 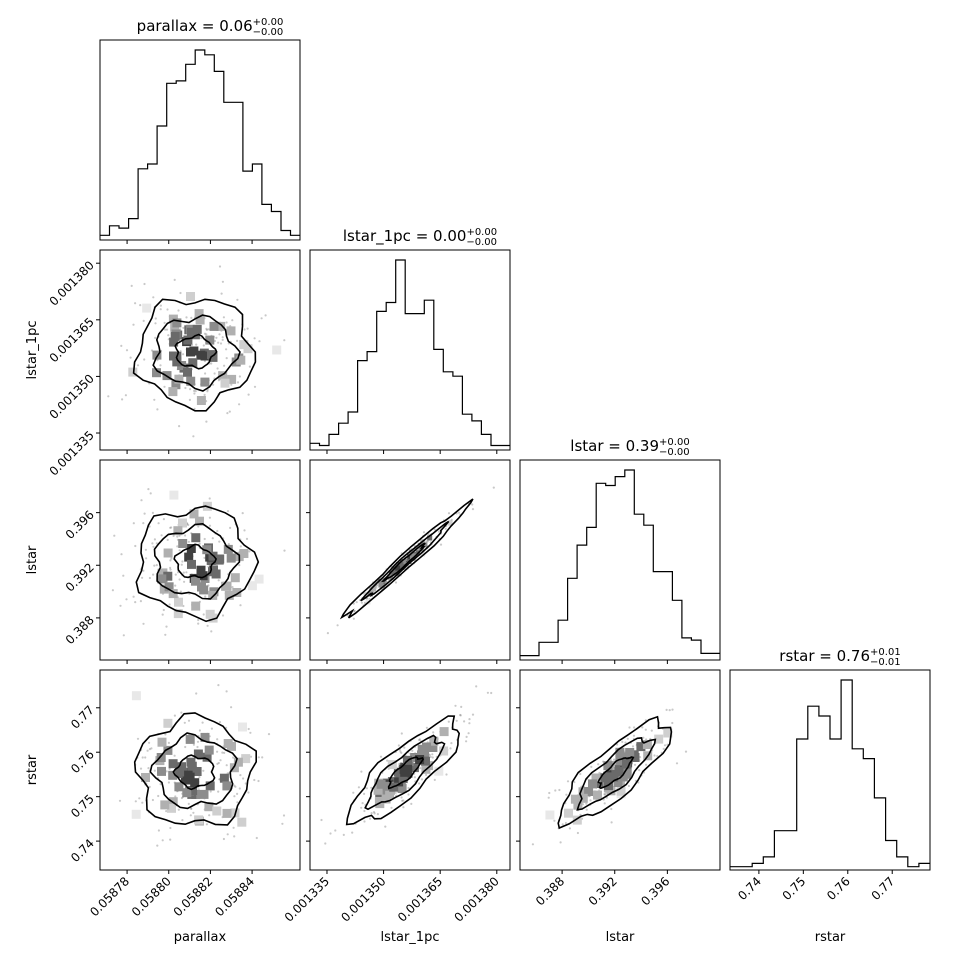 What do you see at coordinates (410, 339) in the screenshot?
I see `histogram-lstar_1pc: lstar_1pc = 0.00+0.00 −0.00` at bounding box center [410, 339].